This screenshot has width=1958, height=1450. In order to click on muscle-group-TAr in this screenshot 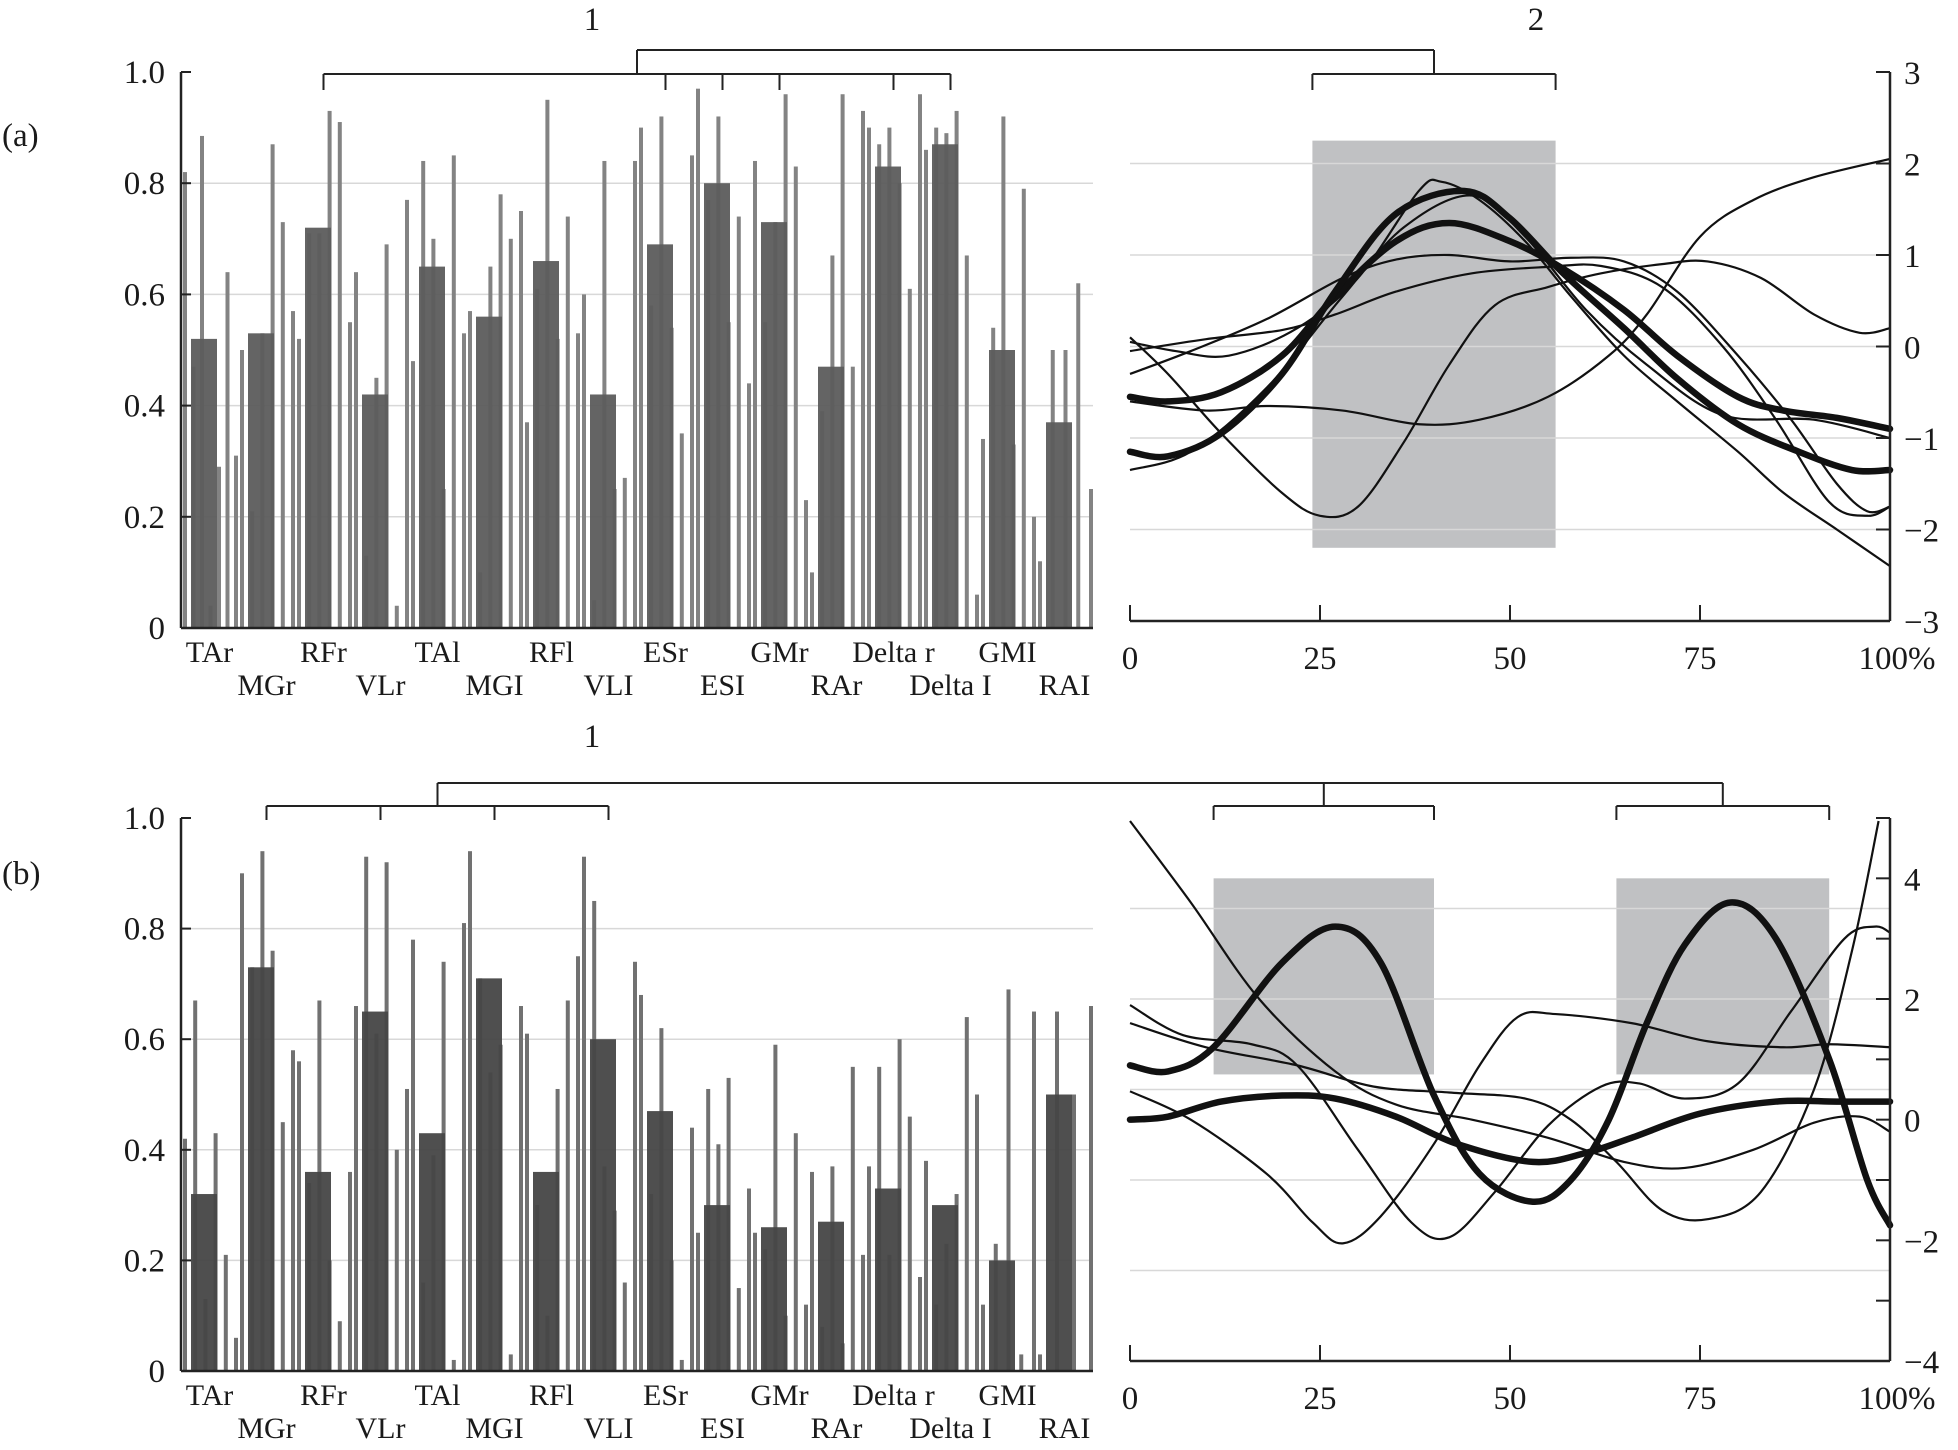, I will do `click(210, 1185)`.